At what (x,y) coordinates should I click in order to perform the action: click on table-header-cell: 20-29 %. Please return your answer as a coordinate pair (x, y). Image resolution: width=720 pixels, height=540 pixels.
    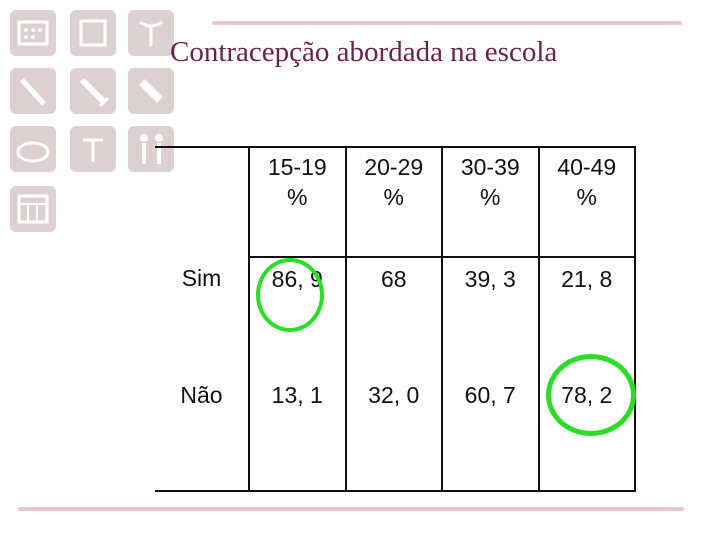
    Looking at the image, I should click on (393, 202).